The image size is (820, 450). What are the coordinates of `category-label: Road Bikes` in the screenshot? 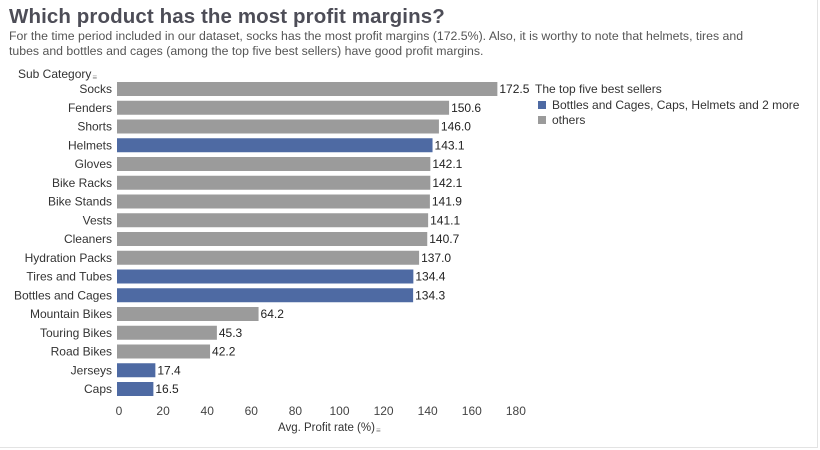 It's located at (81, 352).